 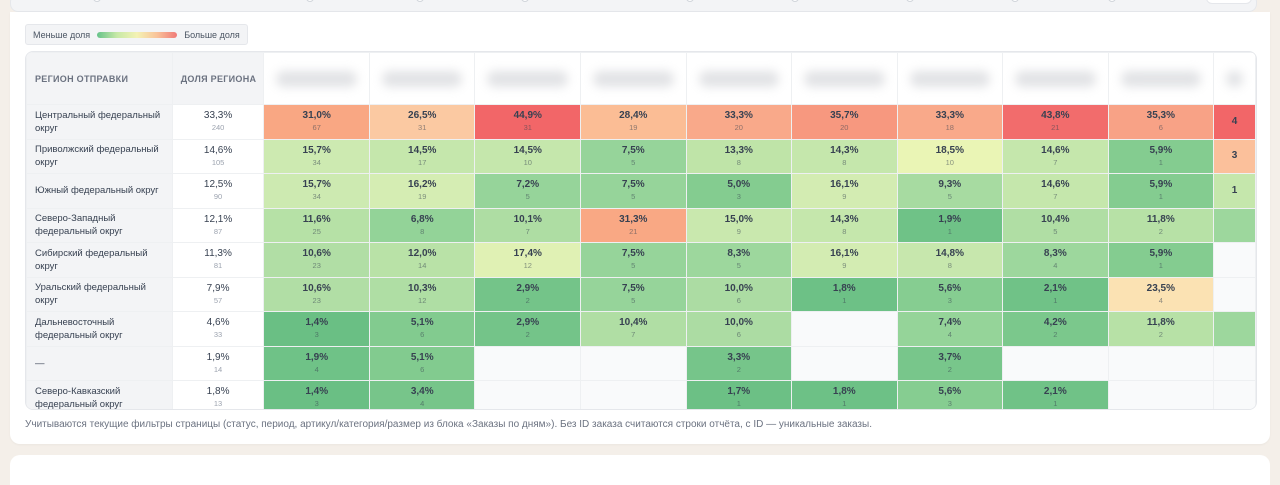 I want to click on heat-cell: 35,3% 6, so click(x=1161, y=122).